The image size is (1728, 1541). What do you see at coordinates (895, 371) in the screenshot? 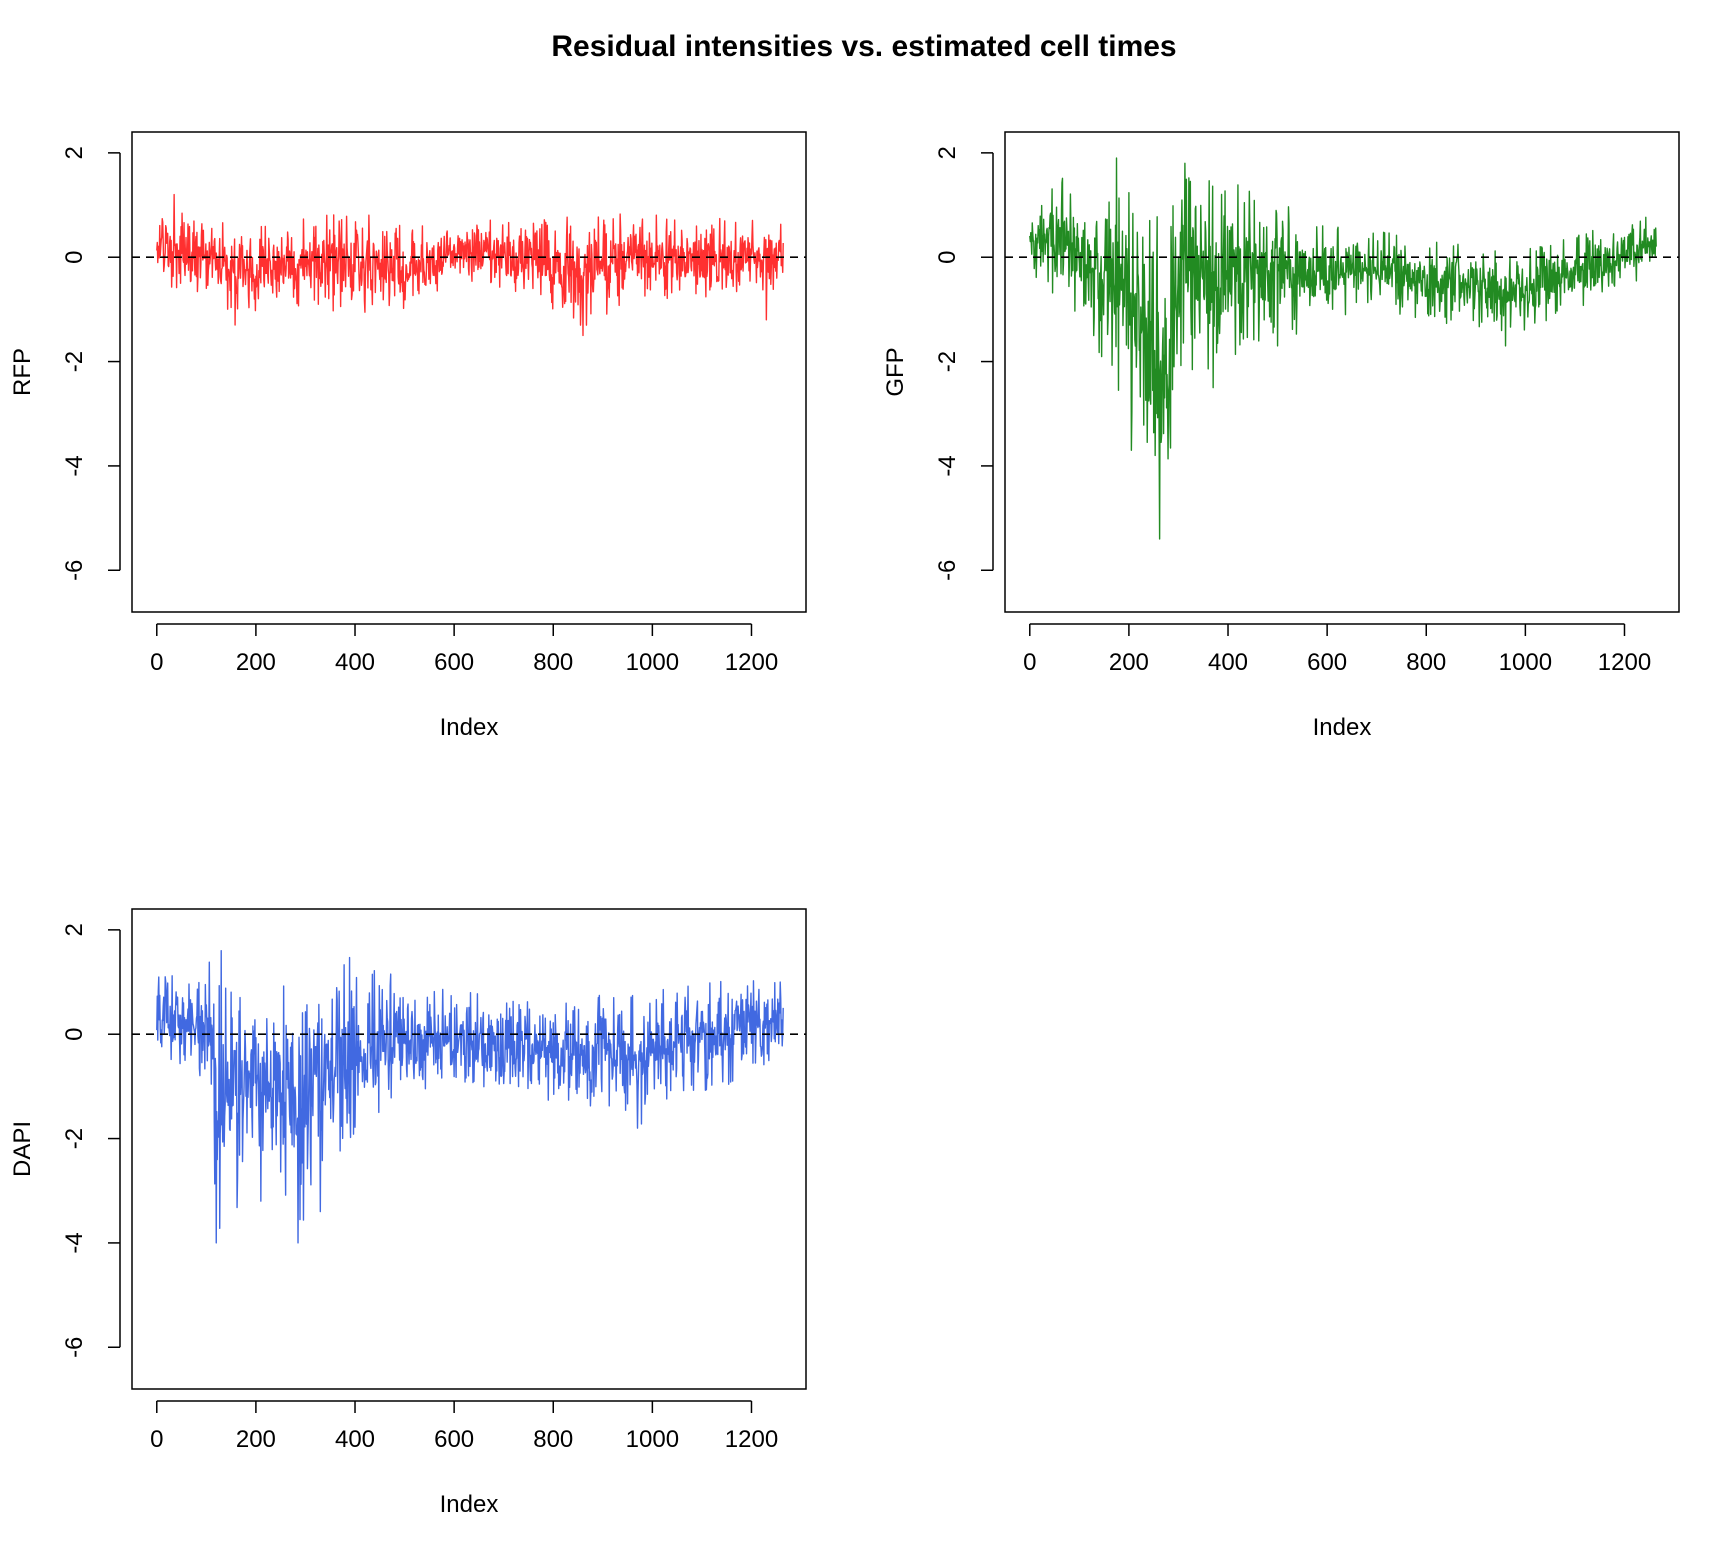
I see `y-axis-label: GFP` at bounding box center [895, 371].